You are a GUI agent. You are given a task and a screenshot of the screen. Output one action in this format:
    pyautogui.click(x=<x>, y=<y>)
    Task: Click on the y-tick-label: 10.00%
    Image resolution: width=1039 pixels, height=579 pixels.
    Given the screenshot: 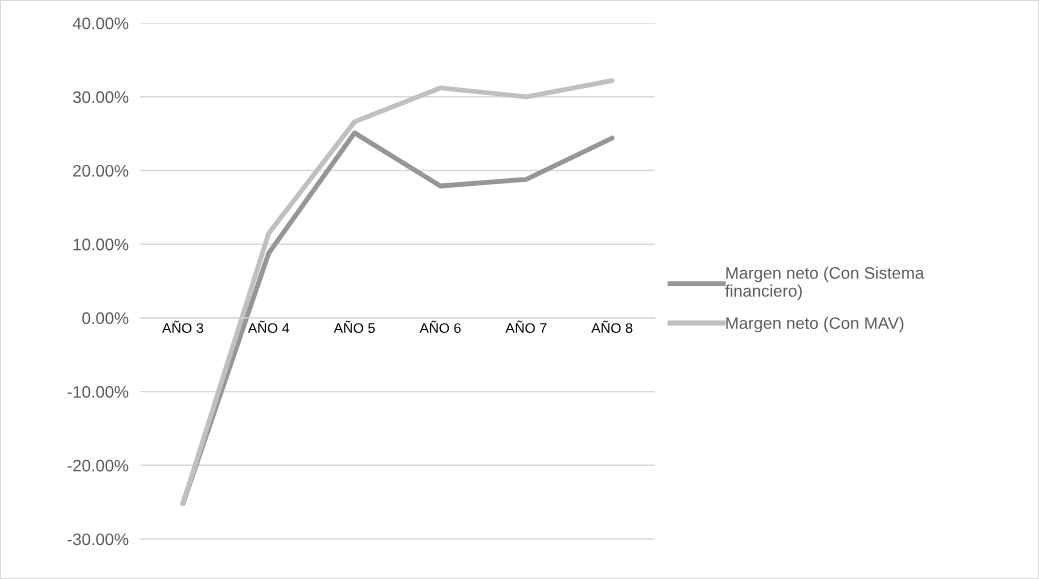 What is the action you would take?
    pyautogui.click(x=101, y=244)
    